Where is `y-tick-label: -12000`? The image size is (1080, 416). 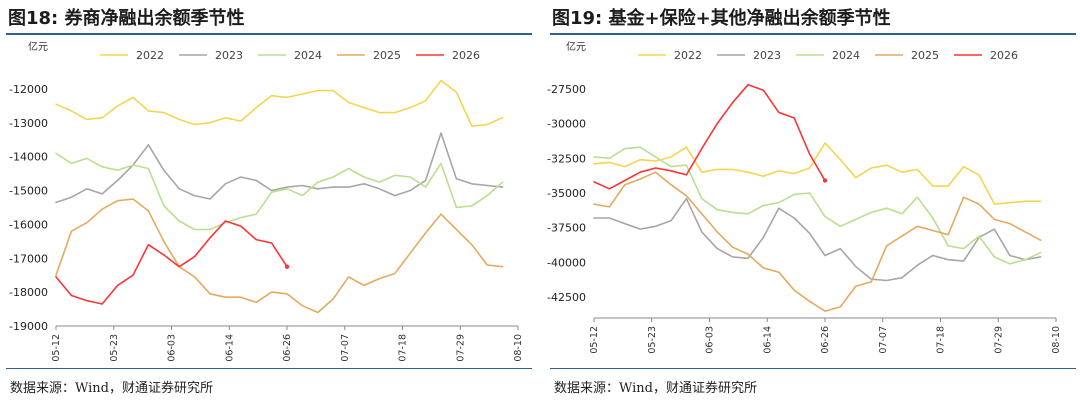 y-tick-label: -12000 is located at coordinates (28, 89).